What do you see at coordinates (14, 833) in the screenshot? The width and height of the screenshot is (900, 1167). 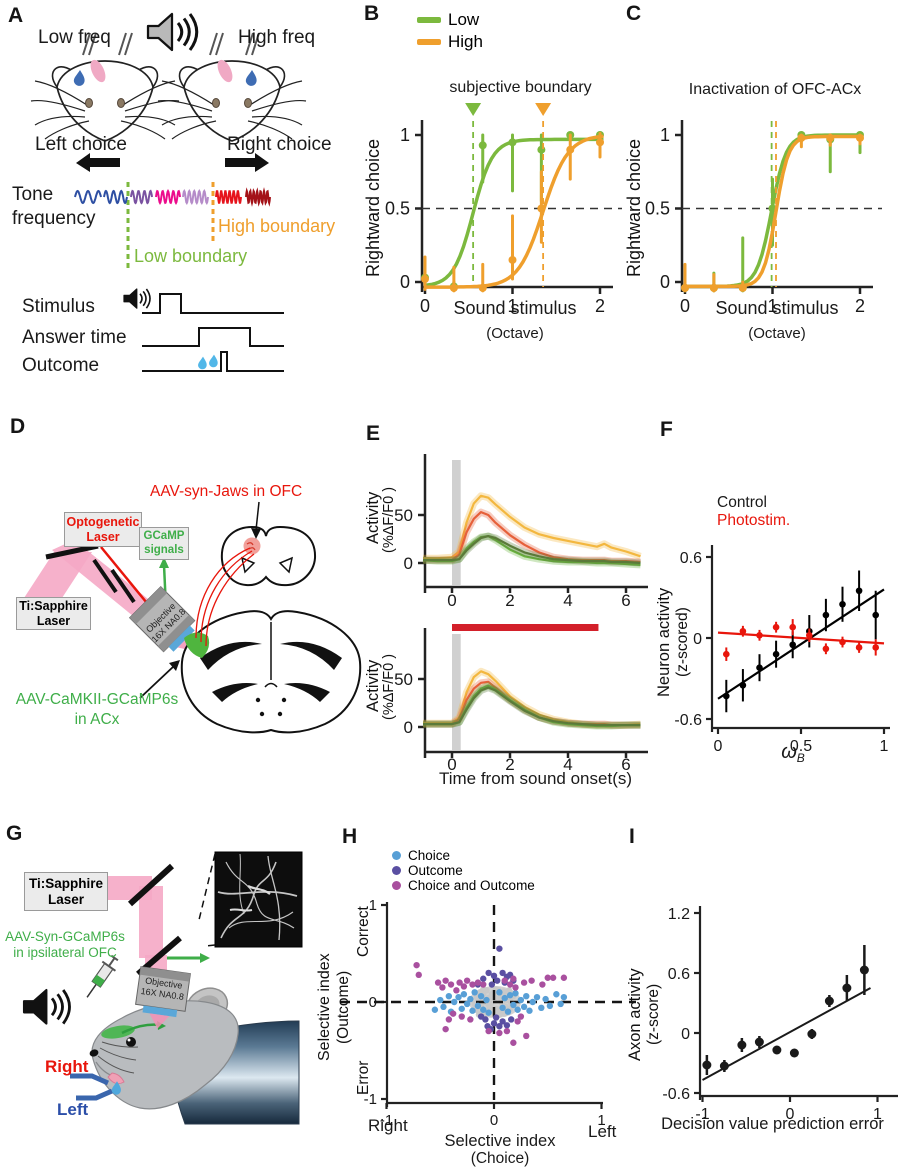 I see `panel-g-label: G` at bounding box center [14, 833].